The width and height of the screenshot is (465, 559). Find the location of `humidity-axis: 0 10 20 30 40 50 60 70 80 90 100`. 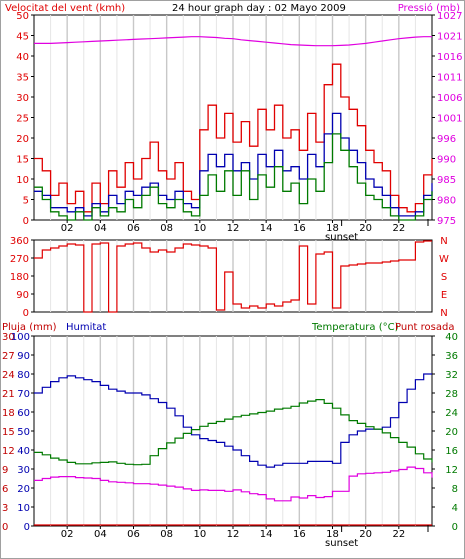

humidity-axis: 0 10 20 30 40 50 60 70 80 90 100 is located at coordinates (22, 432).